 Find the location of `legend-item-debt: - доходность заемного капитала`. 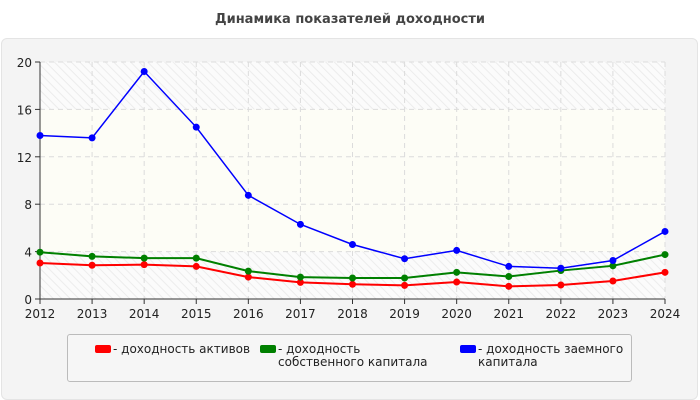

legend-item-debt: - доходность заемного капитала is located at coordinates (544, 356).